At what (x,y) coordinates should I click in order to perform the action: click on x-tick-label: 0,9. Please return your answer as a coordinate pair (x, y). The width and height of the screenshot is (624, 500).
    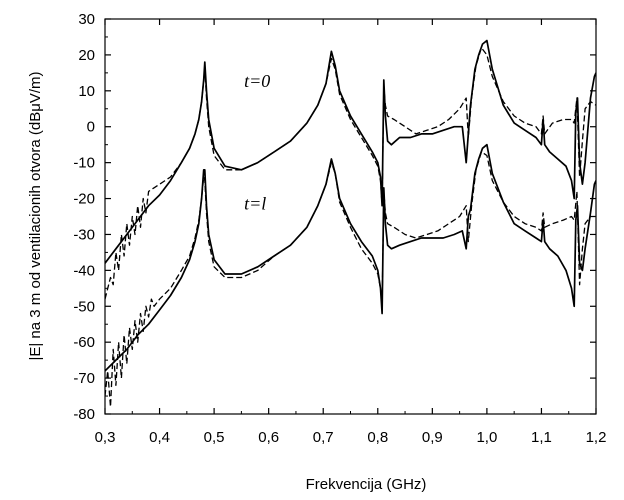
    Looking at the image, I should click on (432, 437).